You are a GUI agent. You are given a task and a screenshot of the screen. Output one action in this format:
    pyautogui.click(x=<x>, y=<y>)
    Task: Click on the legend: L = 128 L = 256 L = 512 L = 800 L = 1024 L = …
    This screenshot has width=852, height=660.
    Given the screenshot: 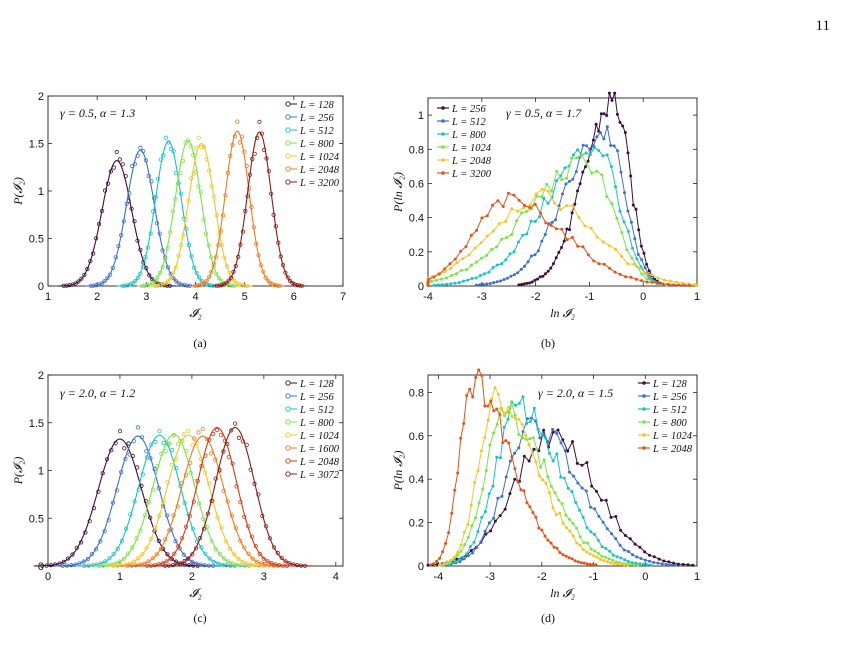 What is the action you would take?
    pyautogui.click(x=312, y=144)
    